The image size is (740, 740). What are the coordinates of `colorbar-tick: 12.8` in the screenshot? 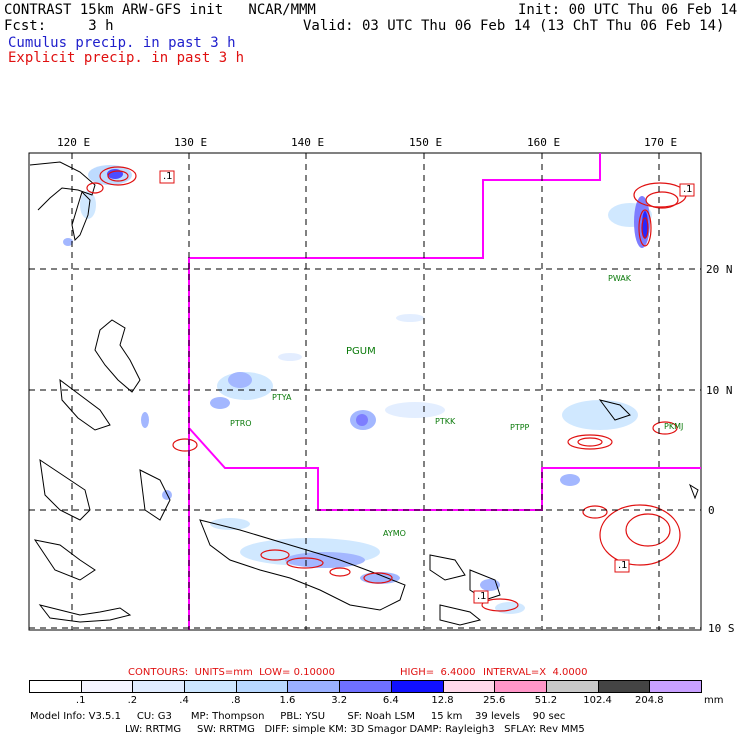 It's located at (442, 700).